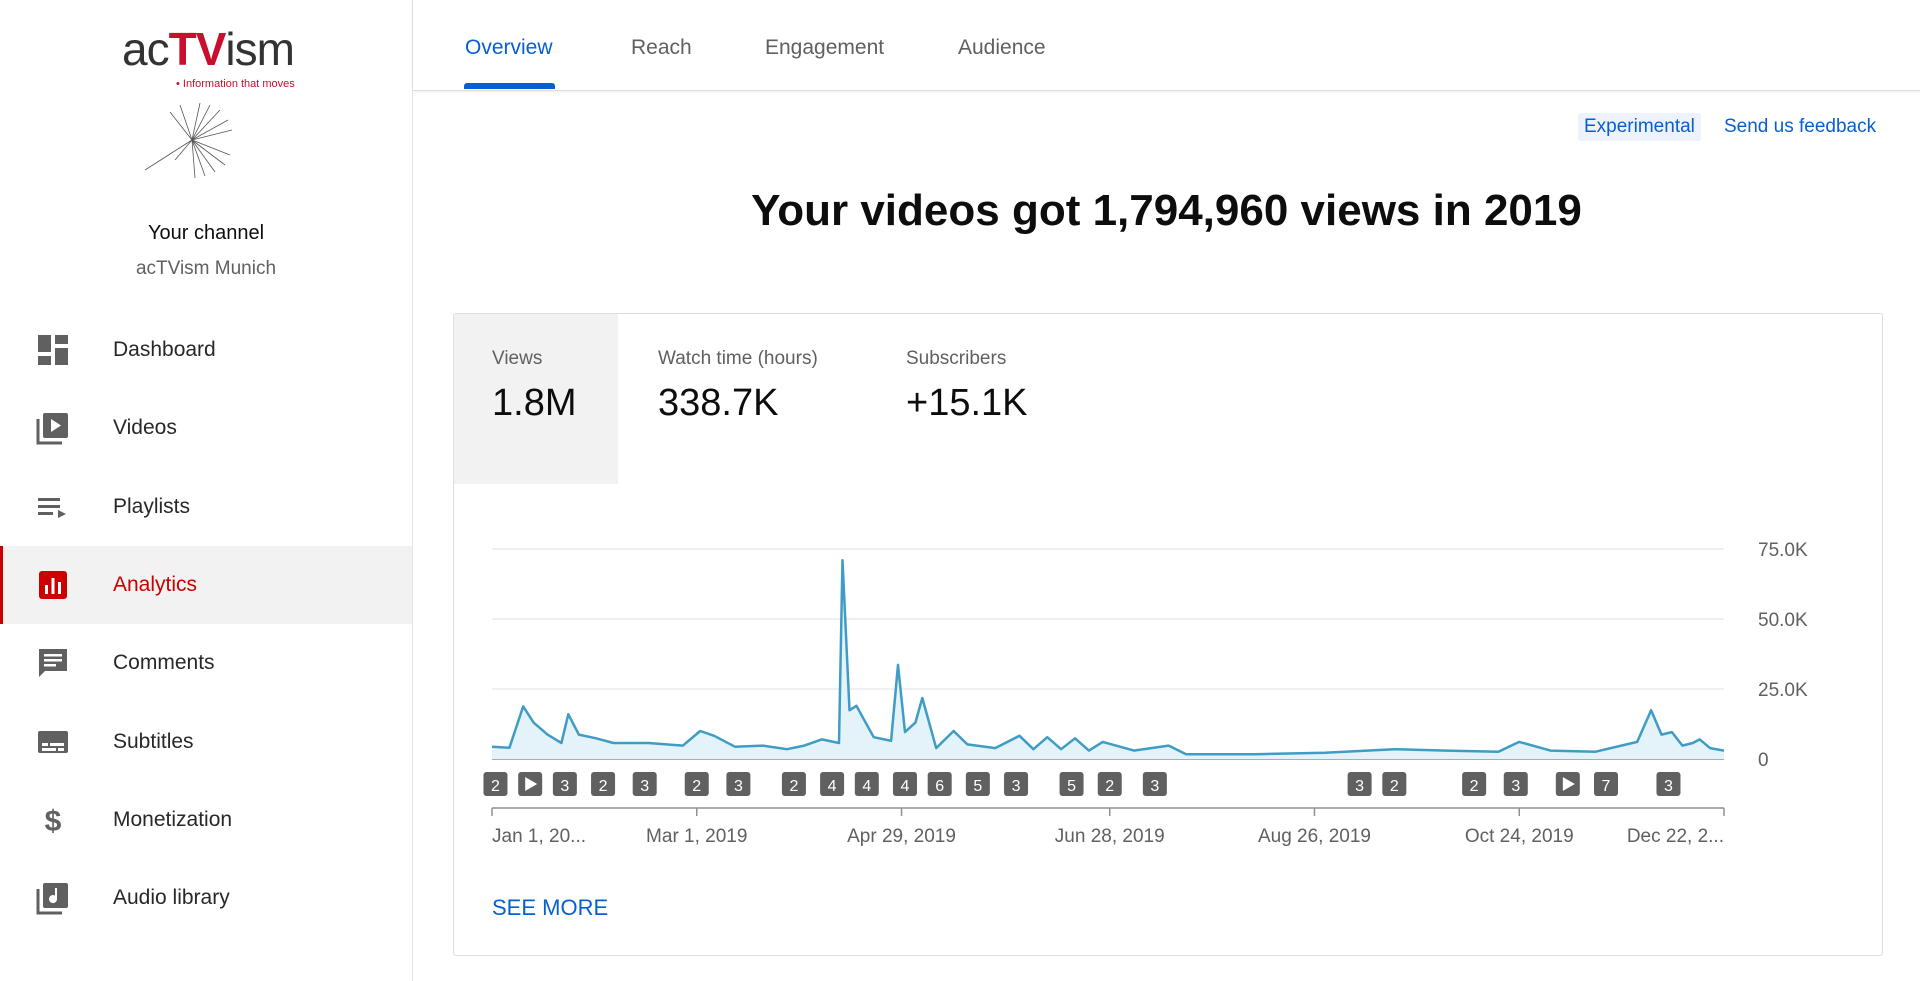 The width and height of the screenshot is (1920, 981). Describe the element at coordinates (171, 898) in the screenshot. I see `nav-label: Audio library` at that location.